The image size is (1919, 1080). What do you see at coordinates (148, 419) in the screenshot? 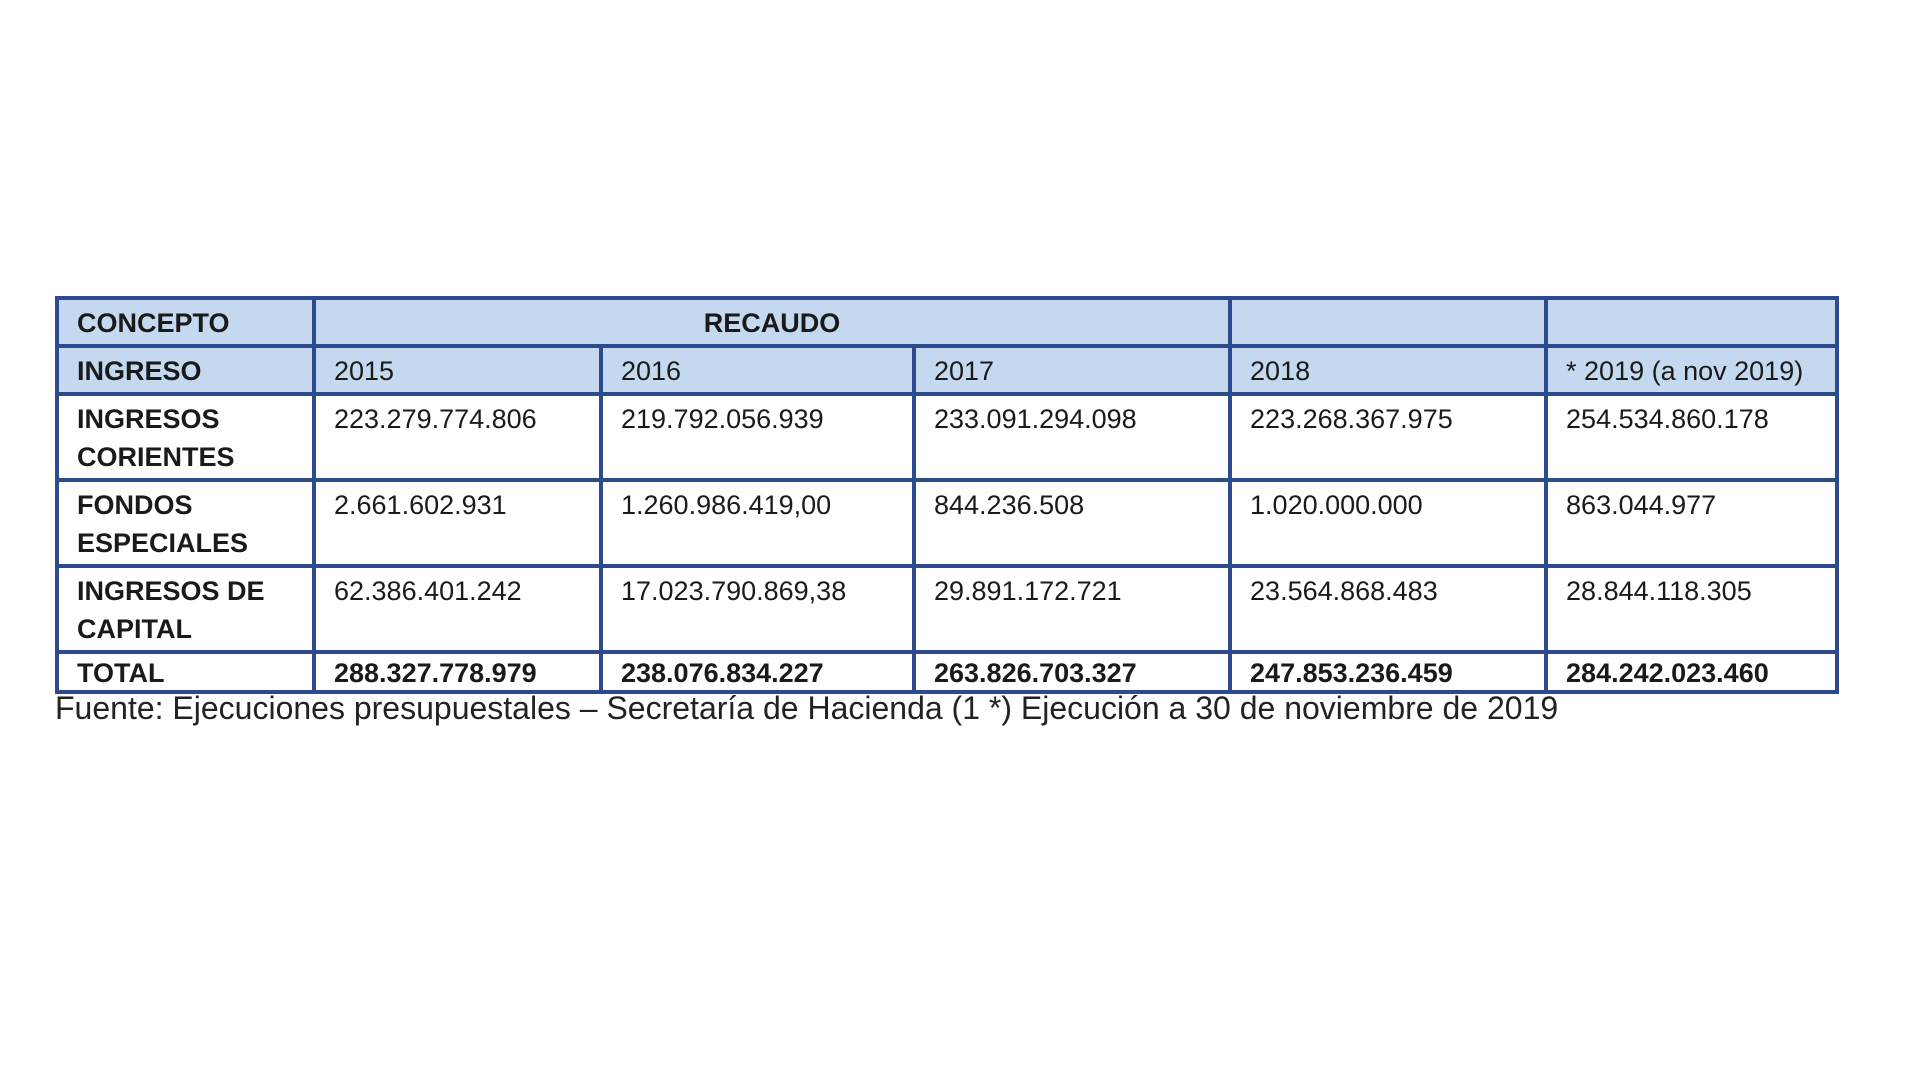
I see `row-label-line: INGRESOS` at bounding box center [148, 419].